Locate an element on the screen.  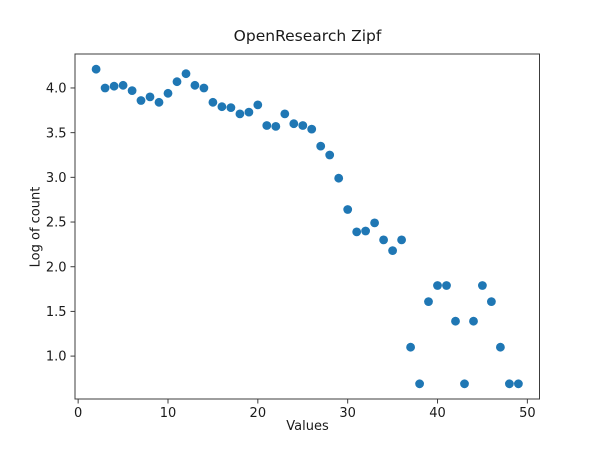
y-tick-label: 4.0 is located at coordinates (56, 89).